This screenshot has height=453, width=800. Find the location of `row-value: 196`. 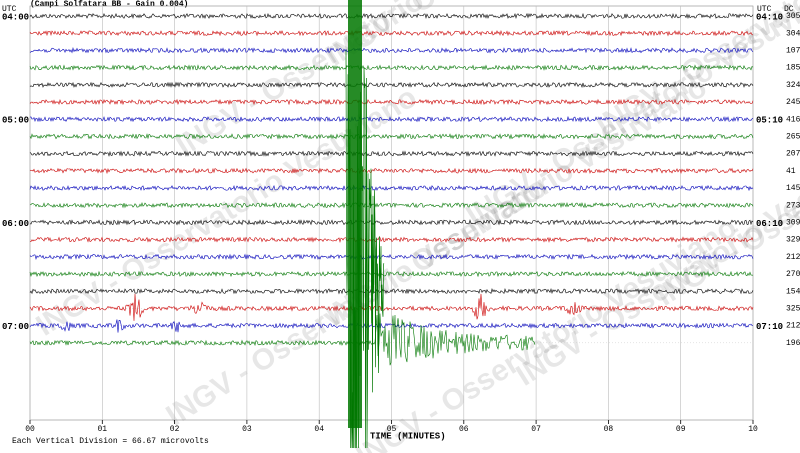

row-value: 196 is located at coordinates (793, 343).